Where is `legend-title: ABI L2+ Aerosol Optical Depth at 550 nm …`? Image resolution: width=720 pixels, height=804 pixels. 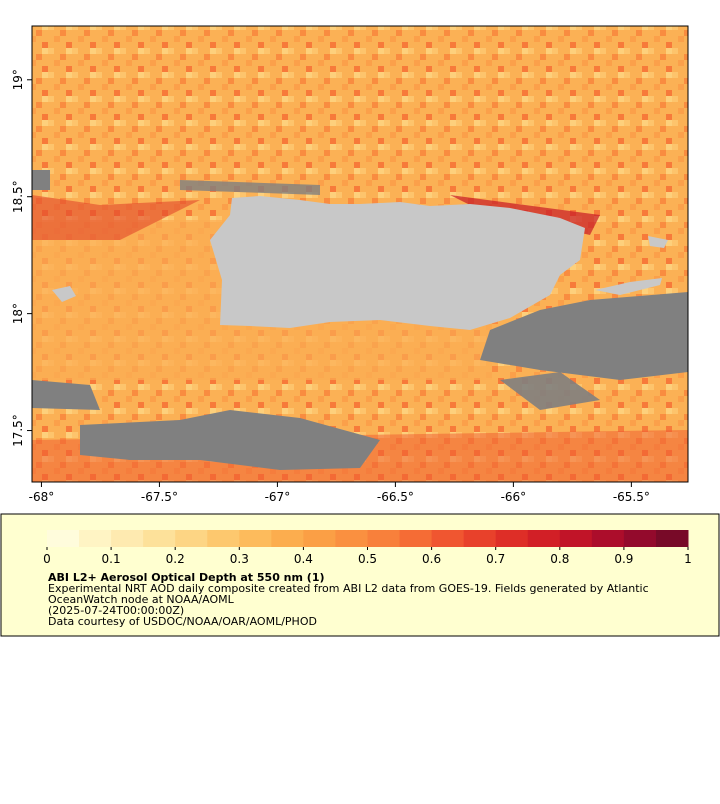
legend-title: ABI L2+ Aerosol Optical Depth at 550 nm … is located at coordinates (186, 577).